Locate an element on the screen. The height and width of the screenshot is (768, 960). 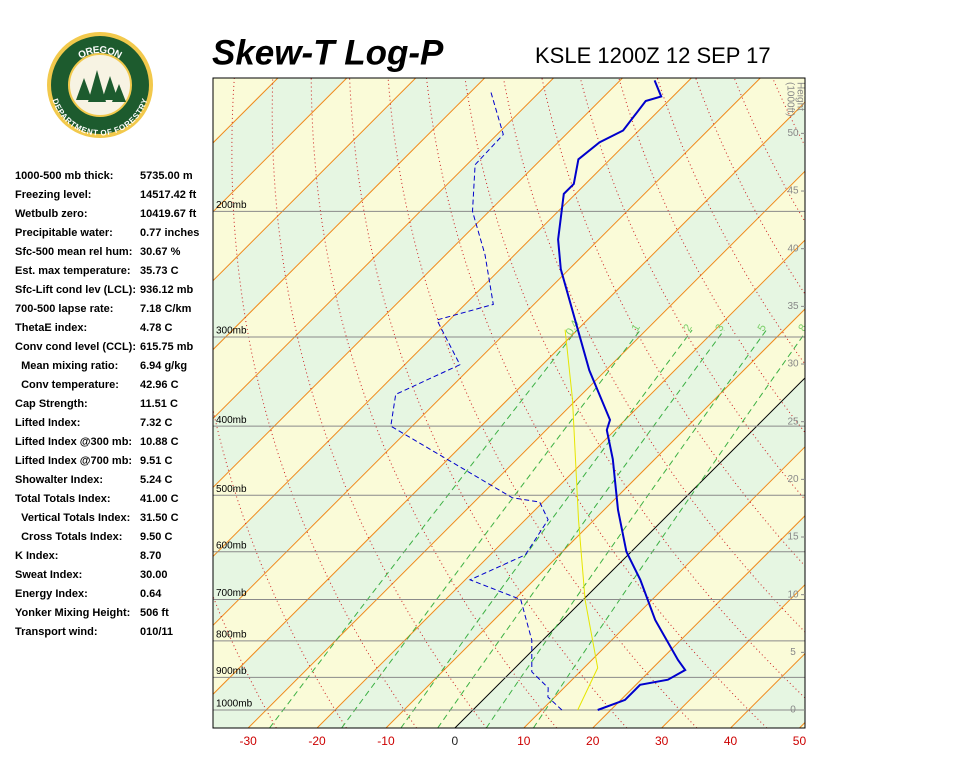
index-label: Cross Totals Index: is located at coordinates (68, 537).